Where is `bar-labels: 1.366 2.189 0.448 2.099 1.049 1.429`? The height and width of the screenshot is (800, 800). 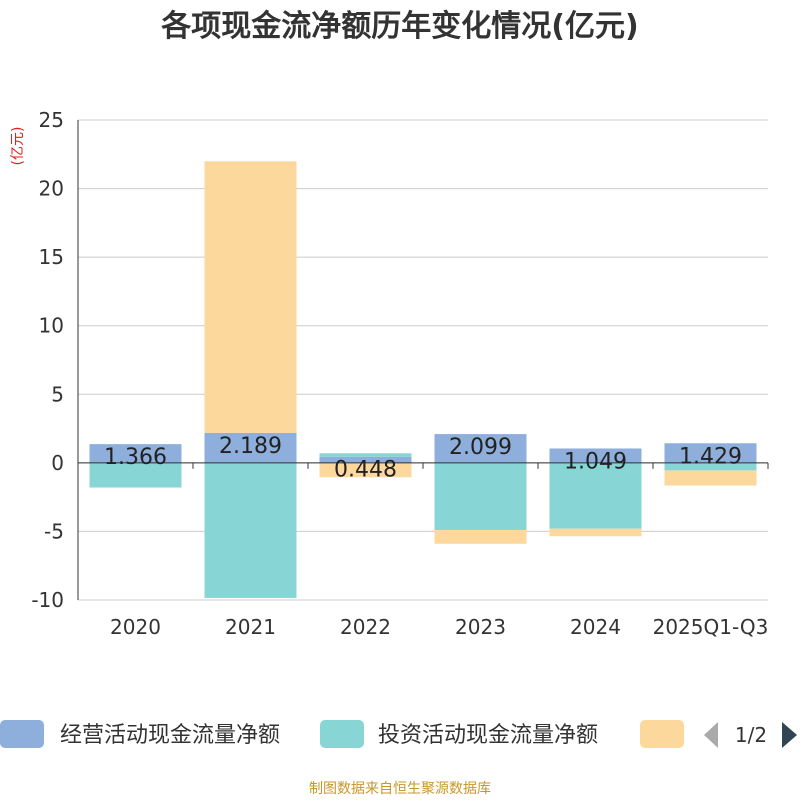 bar-labels: 1.366 2.189 0.448 2.099 1.049 1.429 is located at coordinates (423, 458).